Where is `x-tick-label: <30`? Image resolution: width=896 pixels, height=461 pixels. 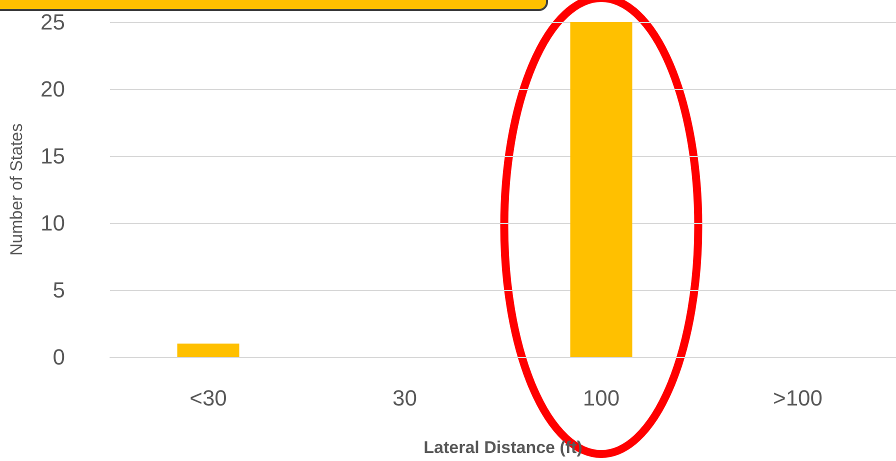
x-tick-label: <30 is located at coordinates (208, 398).